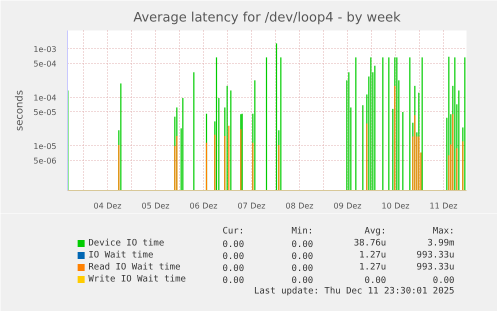  Describe the element at coordinates (300, 206) in the screenshot. I see `x-tick-label: 08 Dez` at that location.